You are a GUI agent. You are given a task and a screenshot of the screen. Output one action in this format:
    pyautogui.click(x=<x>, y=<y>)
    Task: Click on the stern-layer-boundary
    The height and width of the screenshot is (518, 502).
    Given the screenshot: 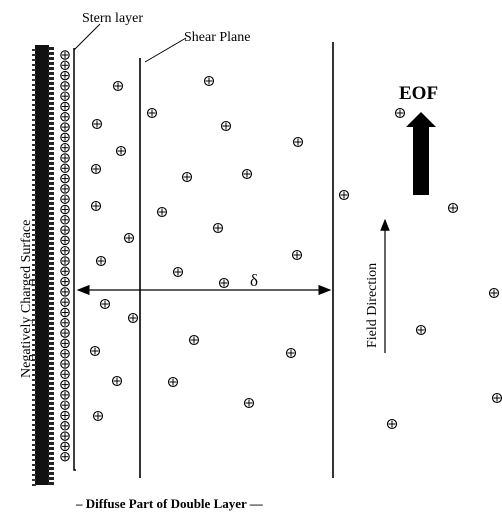 What is the action you would take?
    pyautogui.click(x=74, y=259)
    